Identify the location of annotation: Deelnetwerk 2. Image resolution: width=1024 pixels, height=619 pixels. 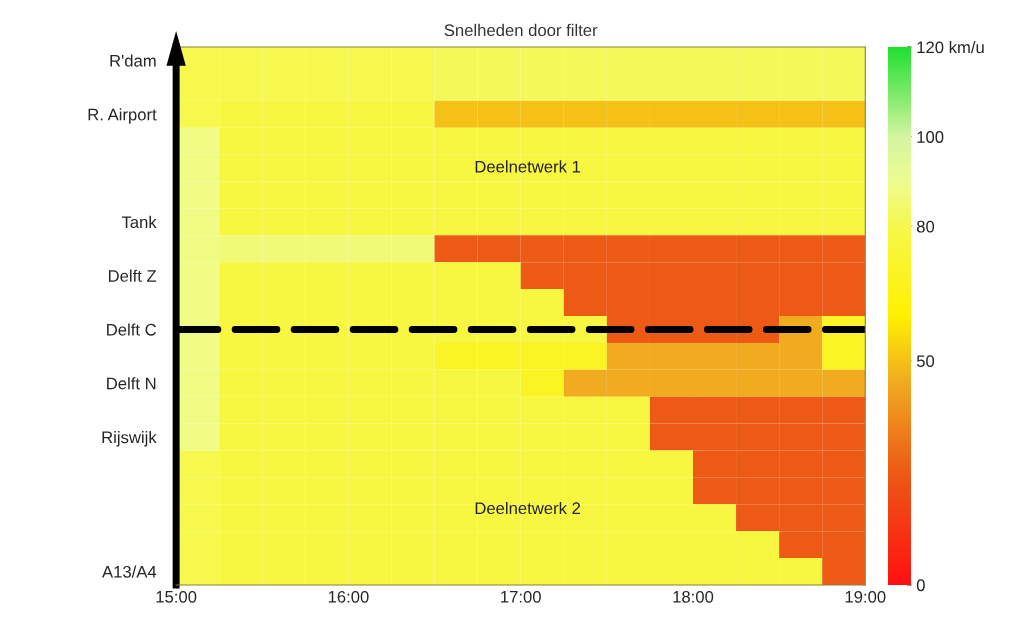
(528, 508).